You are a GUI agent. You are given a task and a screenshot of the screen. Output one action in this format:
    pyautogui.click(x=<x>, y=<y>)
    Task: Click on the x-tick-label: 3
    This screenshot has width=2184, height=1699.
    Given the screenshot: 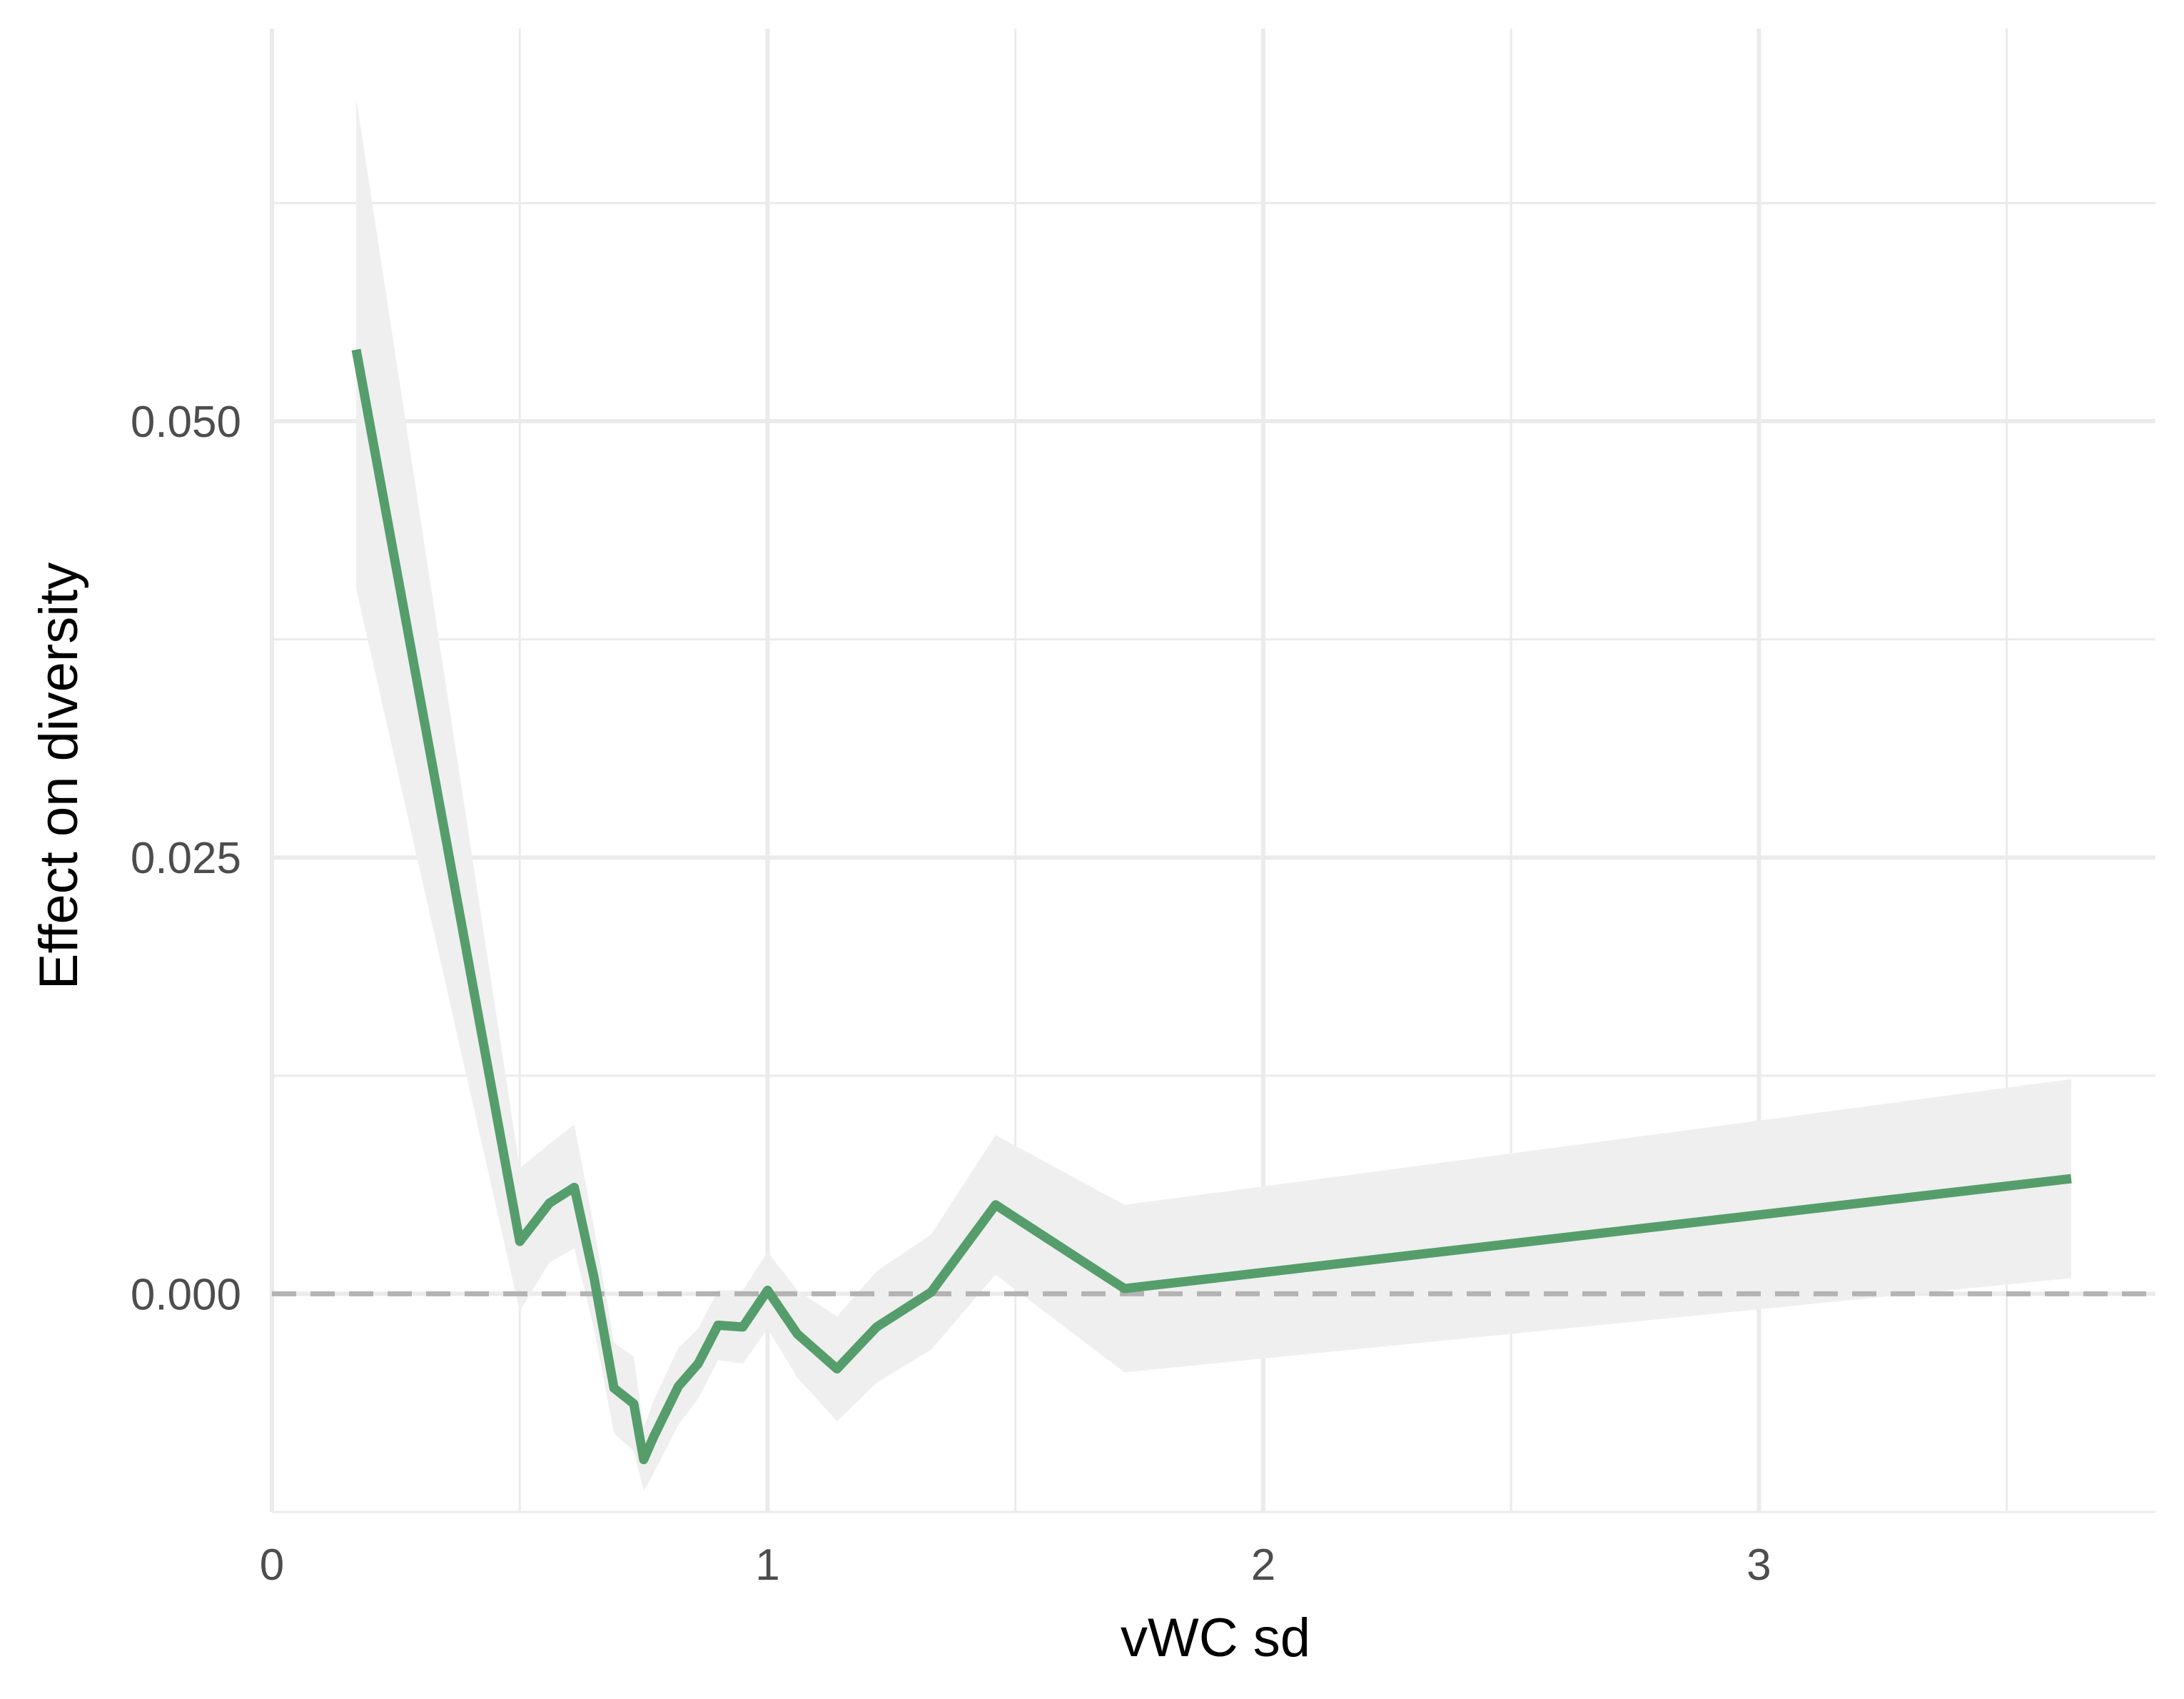 What is the action you would take?
    pyautogui.click(x=1758, y=1565)
    